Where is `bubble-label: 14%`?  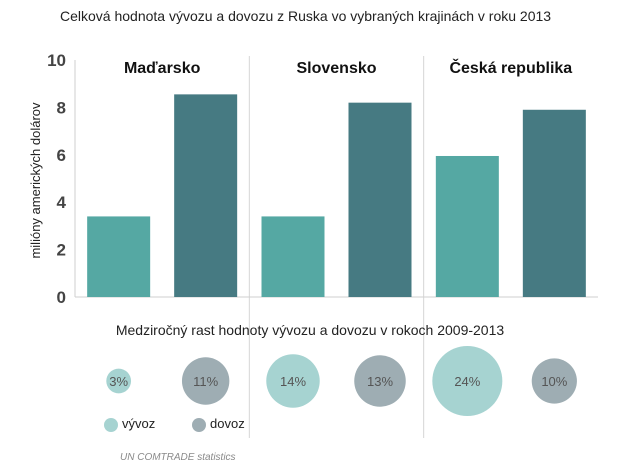 bubble-label: 14% is located at coordinates (293, 381).